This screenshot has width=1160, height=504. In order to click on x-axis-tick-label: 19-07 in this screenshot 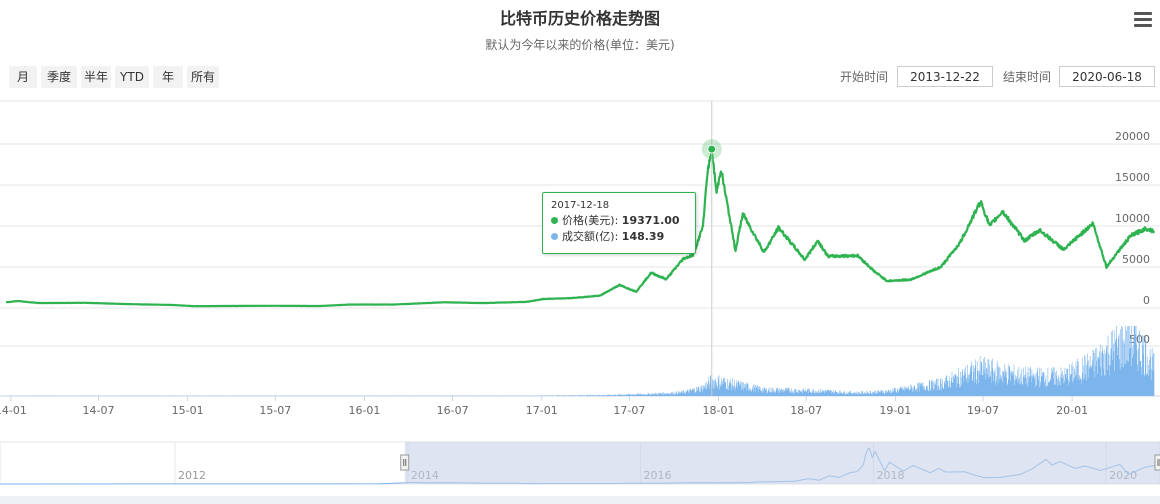, I will do `click(983, 410)`.